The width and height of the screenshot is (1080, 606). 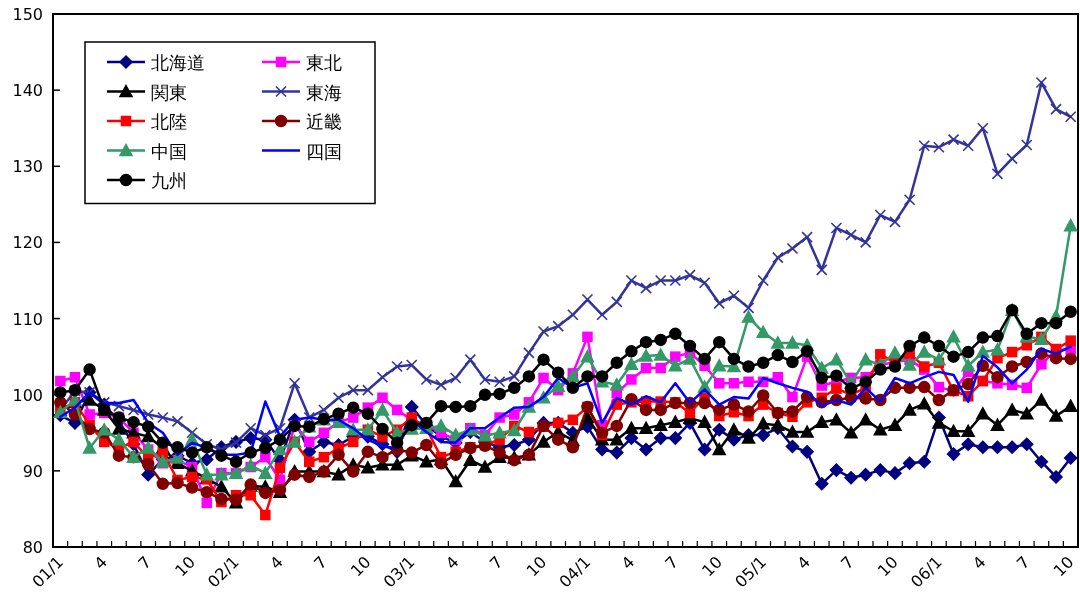 What do you see at coordinates (27, 91) in the screenshot?
I see `y-tick-label: 140` at bounding box center [27, 91].